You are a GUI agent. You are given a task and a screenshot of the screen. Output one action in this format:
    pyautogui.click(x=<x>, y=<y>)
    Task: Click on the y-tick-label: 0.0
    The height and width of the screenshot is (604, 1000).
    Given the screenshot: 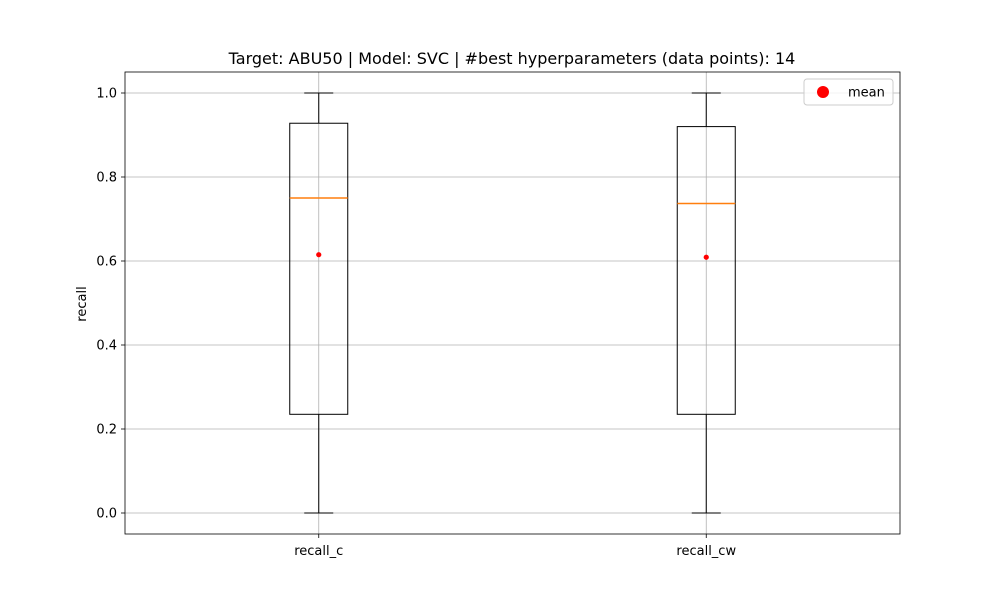 What is the action you would take?
    pyautogui.click(x=106, y=514)
    